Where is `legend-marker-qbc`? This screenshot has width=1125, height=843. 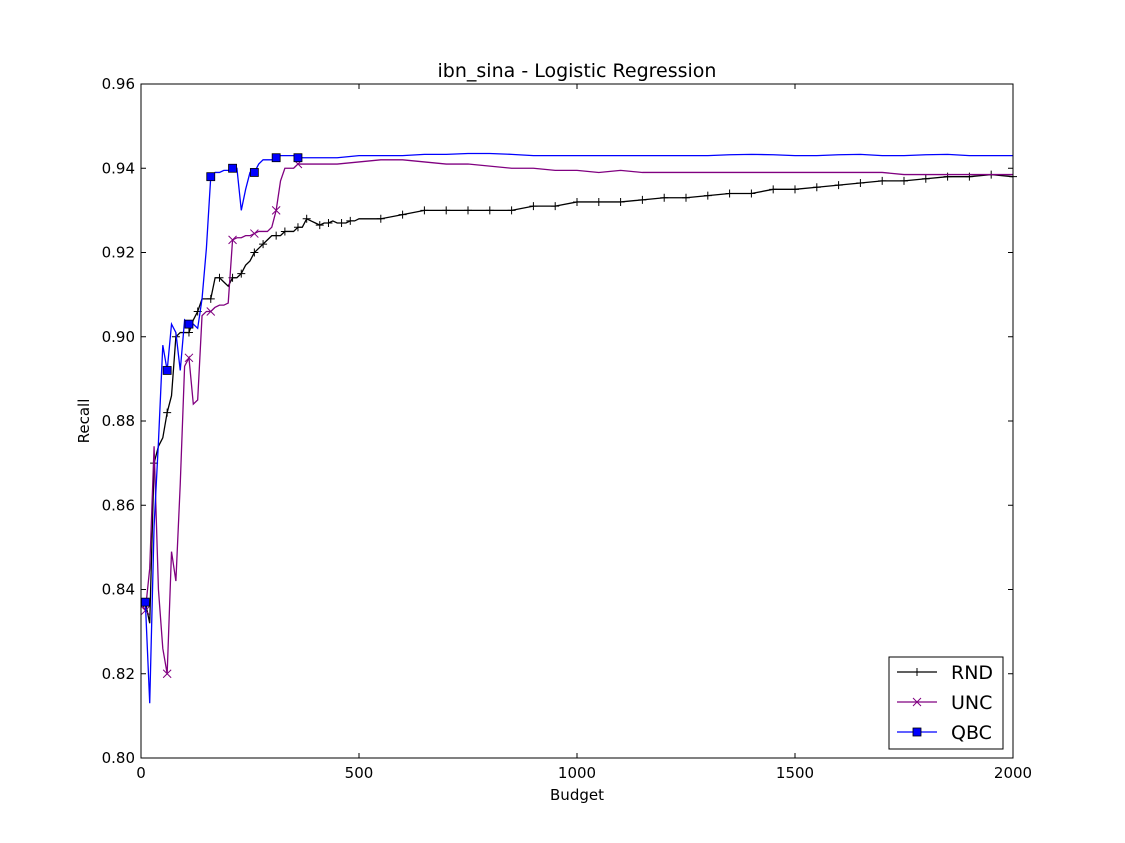
legend-marker-qbc is located at coordinates (917, 732).